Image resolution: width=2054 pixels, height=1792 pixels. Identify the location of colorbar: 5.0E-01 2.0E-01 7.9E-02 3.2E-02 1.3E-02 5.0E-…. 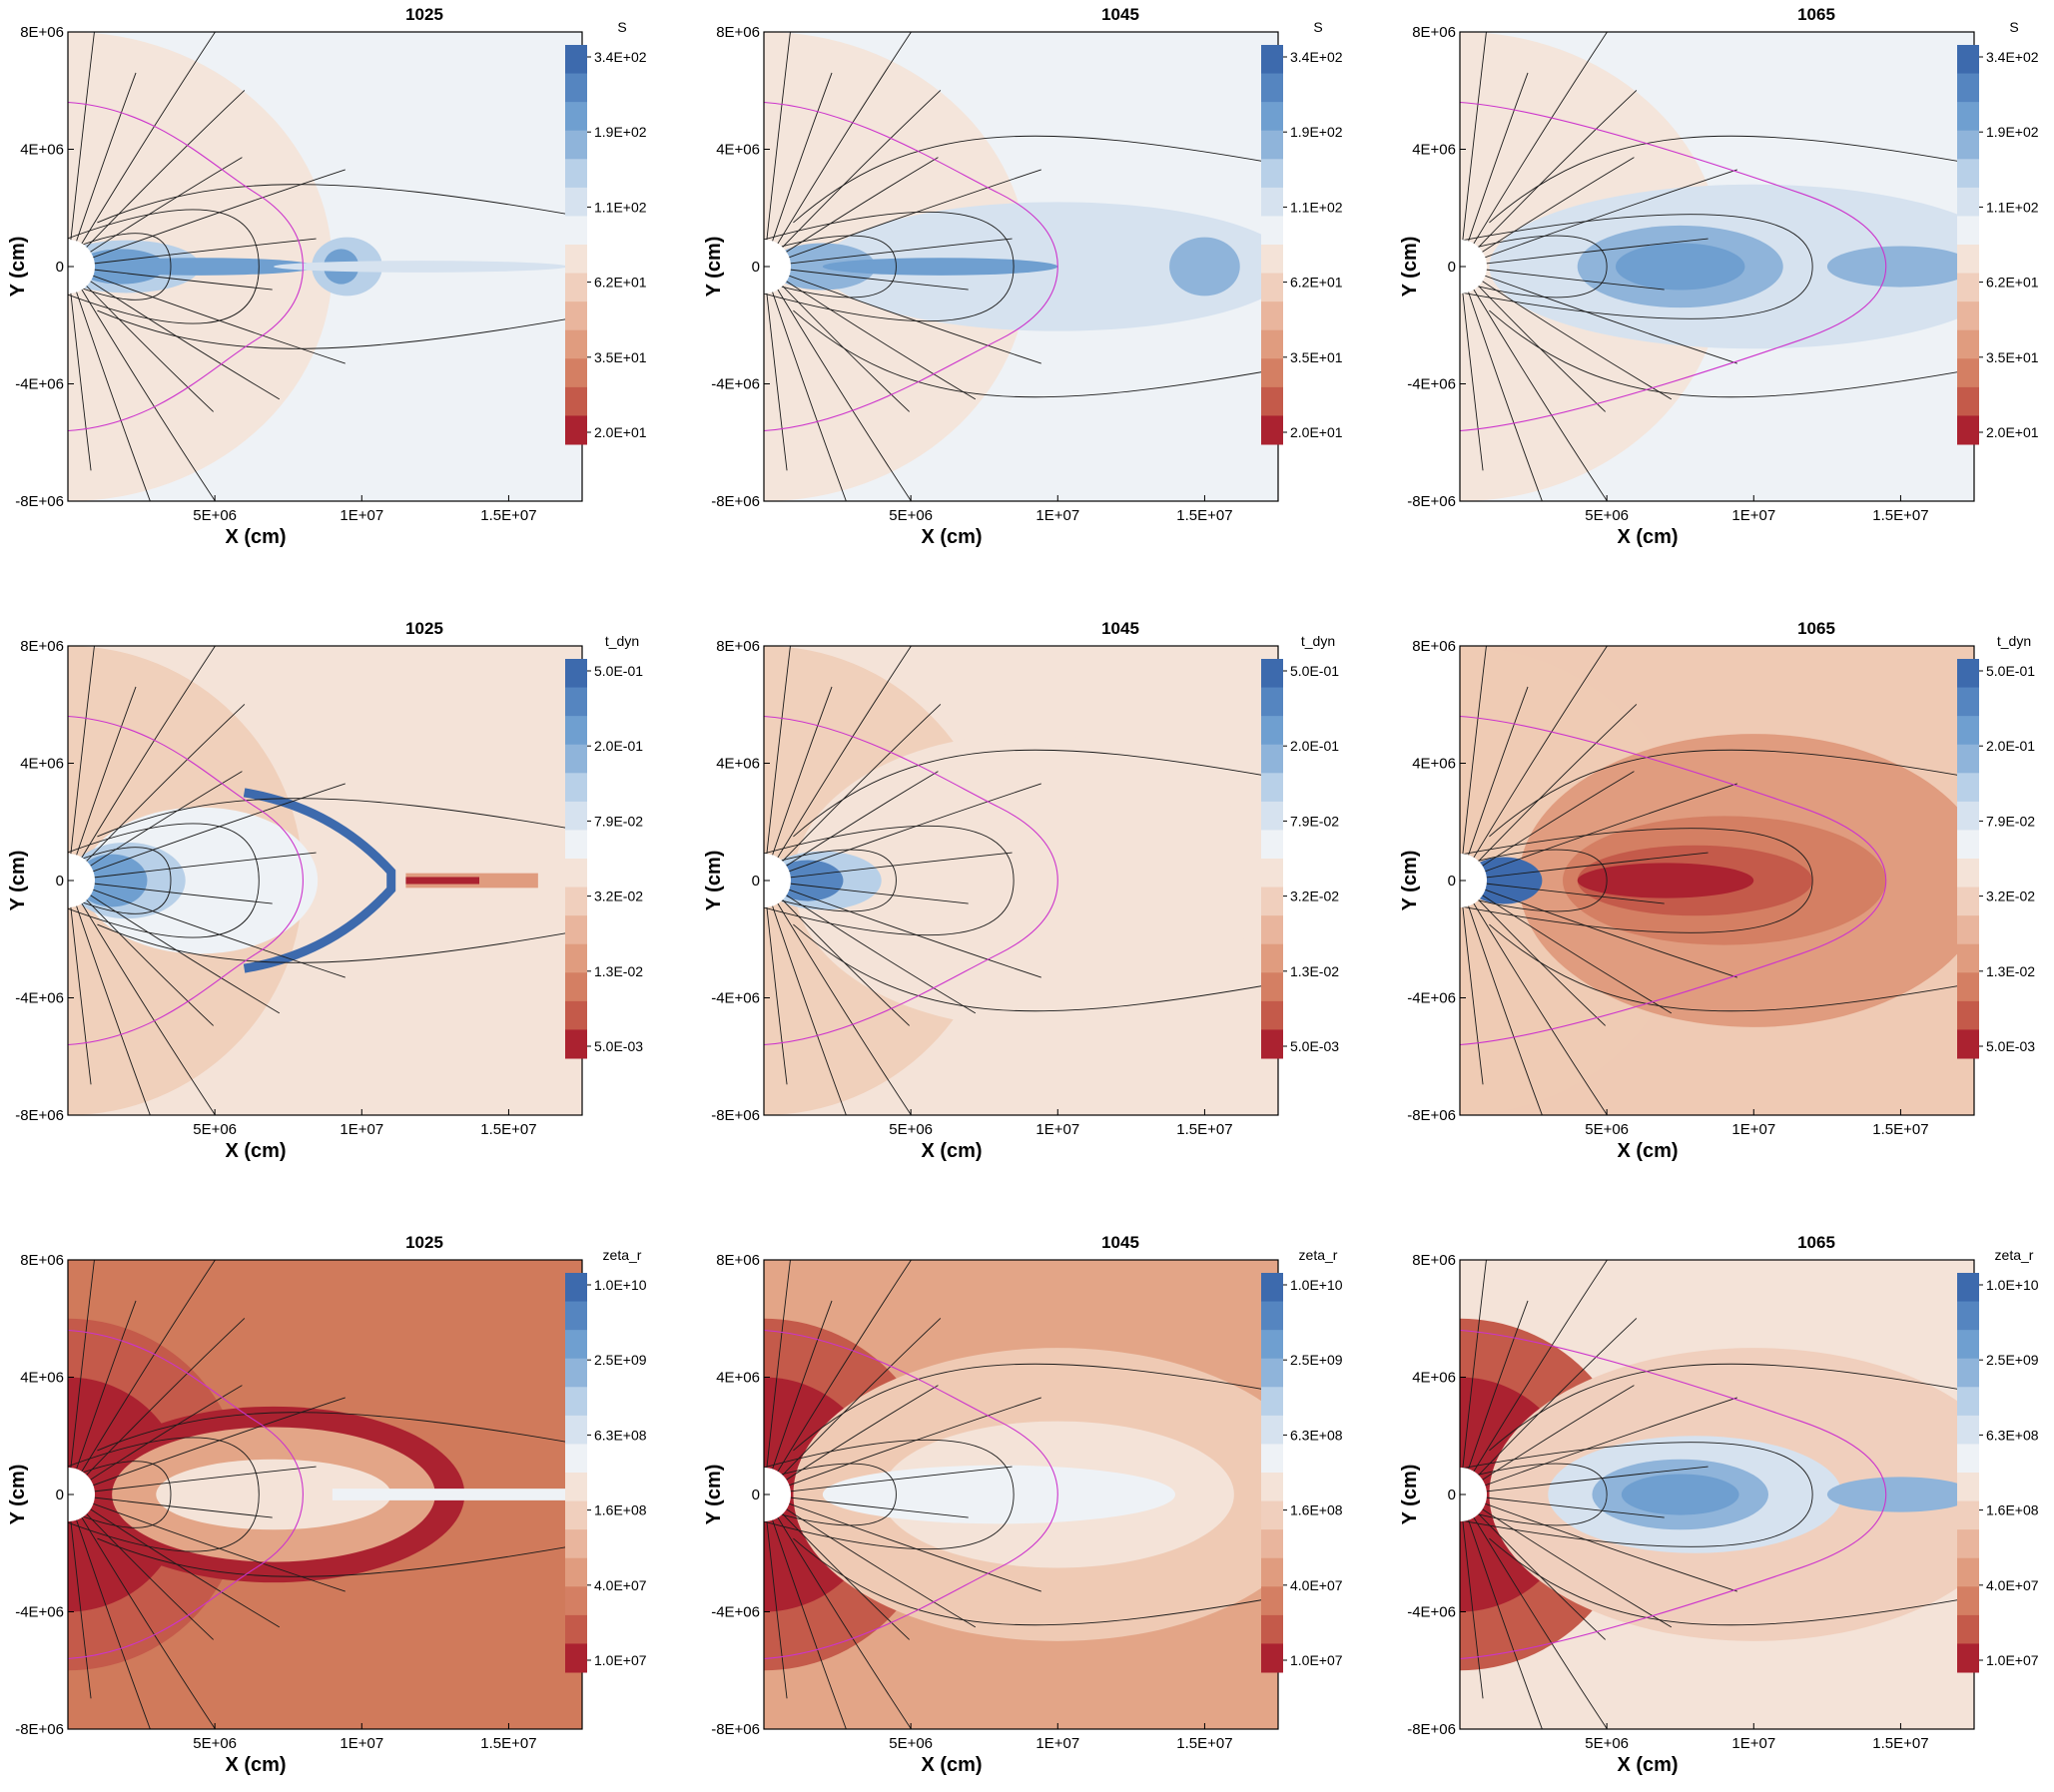
(1300, 859).